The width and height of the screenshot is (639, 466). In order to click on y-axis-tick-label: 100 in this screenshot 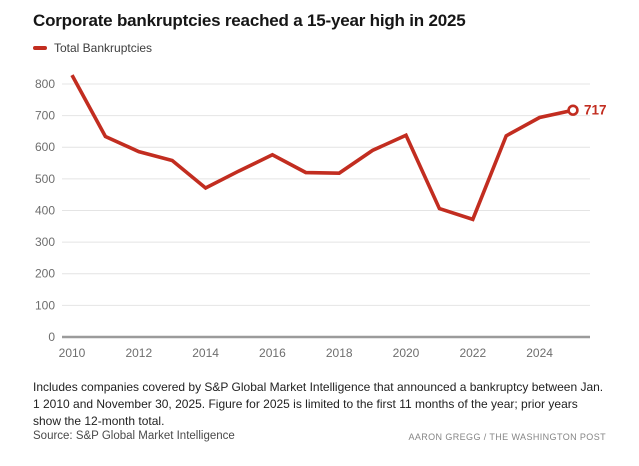, I will do `click(45, 305)`.